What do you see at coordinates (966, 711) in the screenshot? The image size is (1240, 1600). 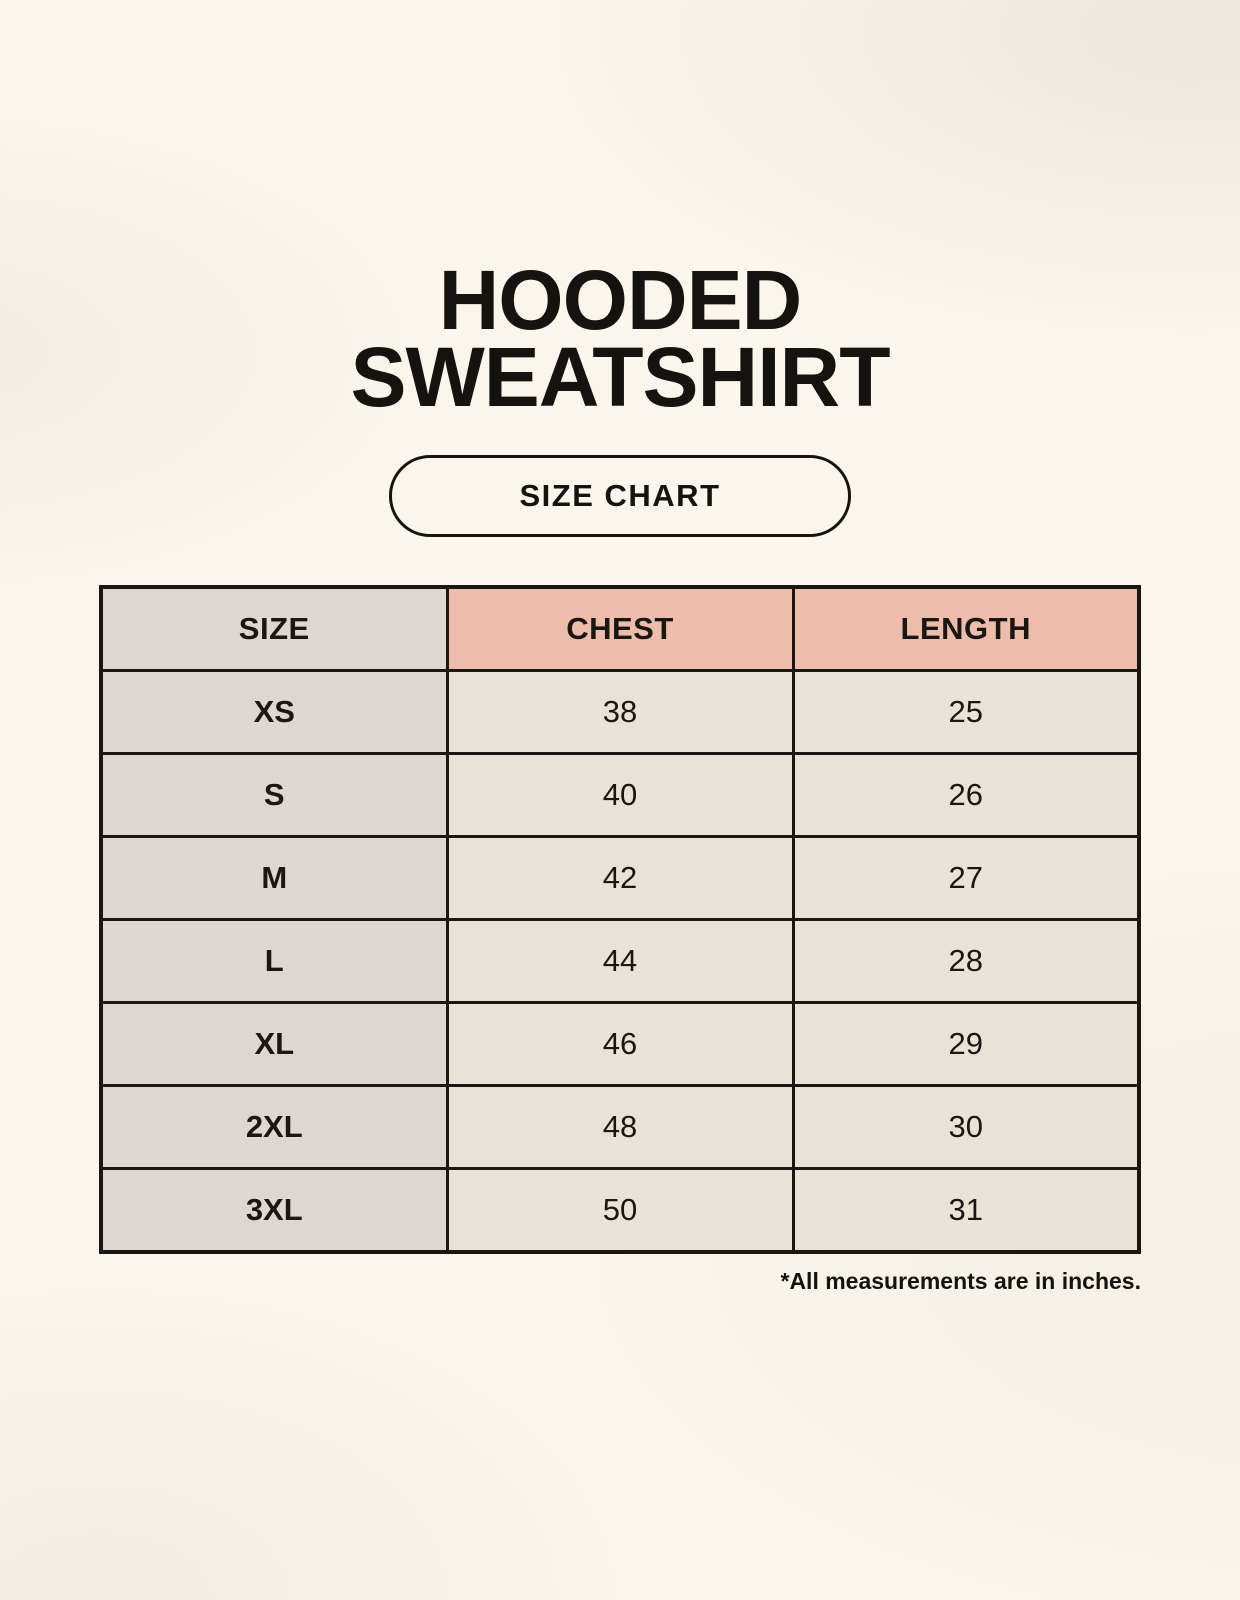 I see `length-value: 25` at bounding box center [966, 711].